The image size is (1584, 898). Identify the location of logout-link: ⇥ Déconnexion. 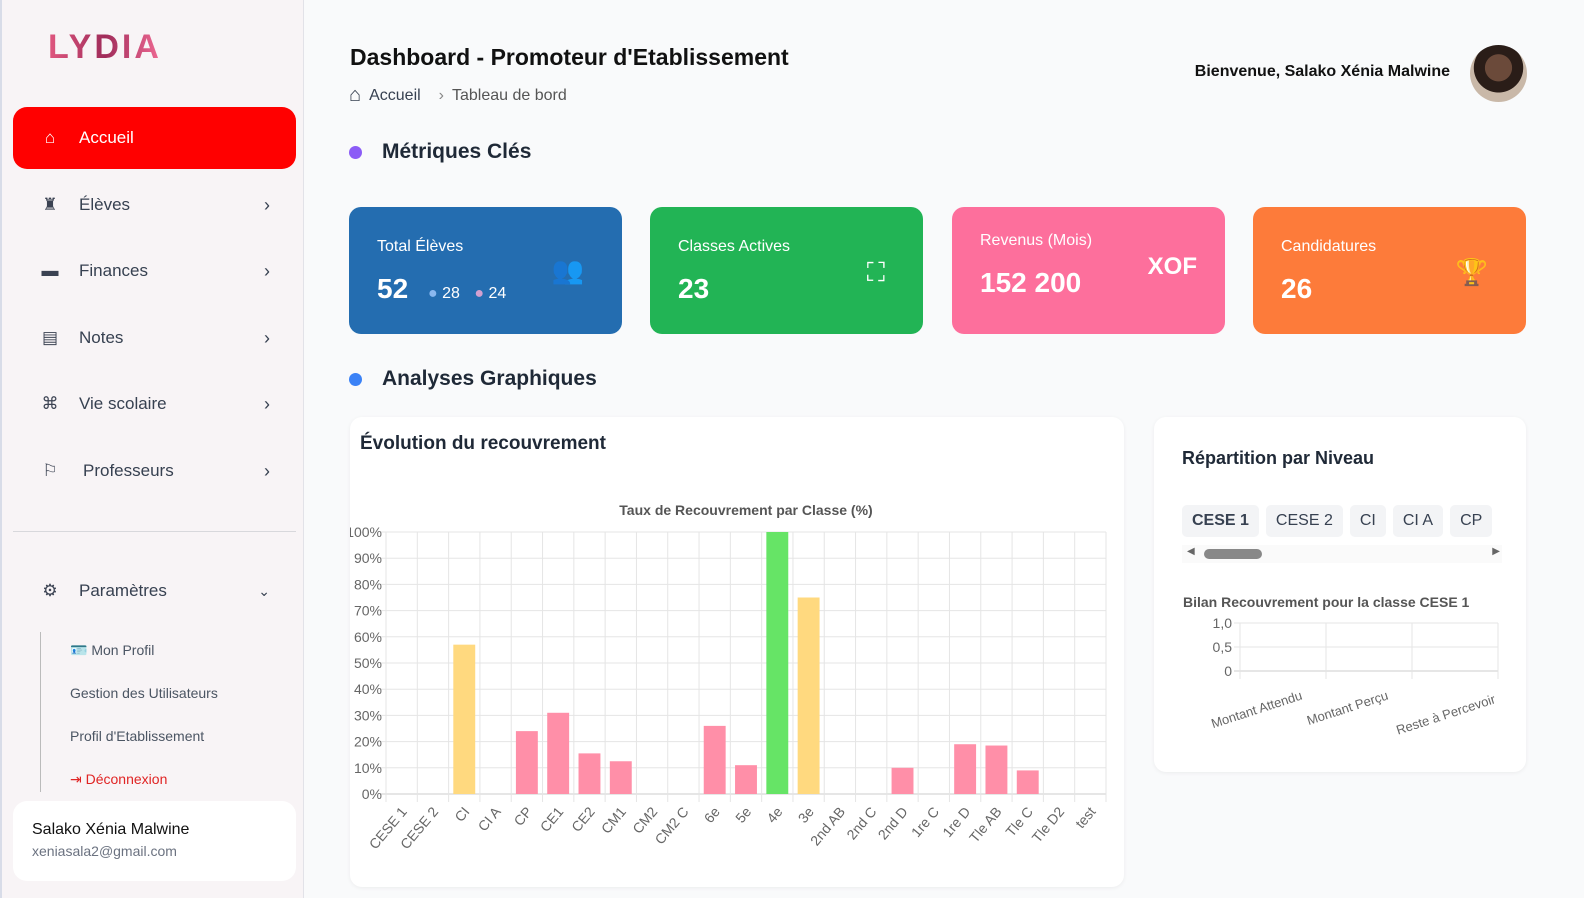
(118, 779).